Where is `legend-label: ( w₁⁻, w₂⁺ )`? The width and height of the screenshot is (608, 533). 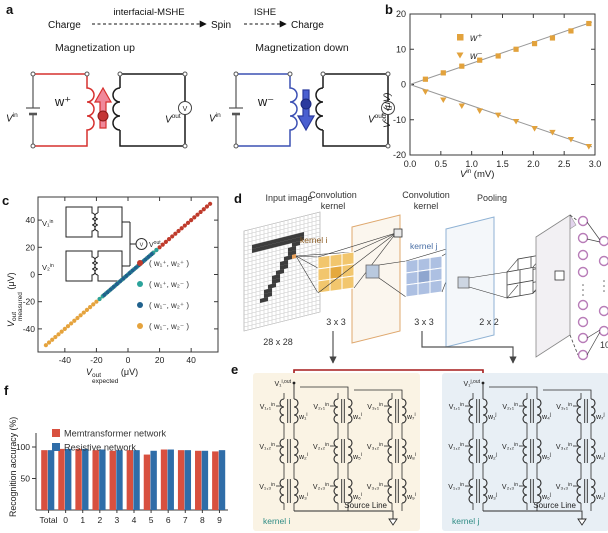
legend-label: ( w₁⁻, w₂⁺ ) is located at coordinates (169, 305).